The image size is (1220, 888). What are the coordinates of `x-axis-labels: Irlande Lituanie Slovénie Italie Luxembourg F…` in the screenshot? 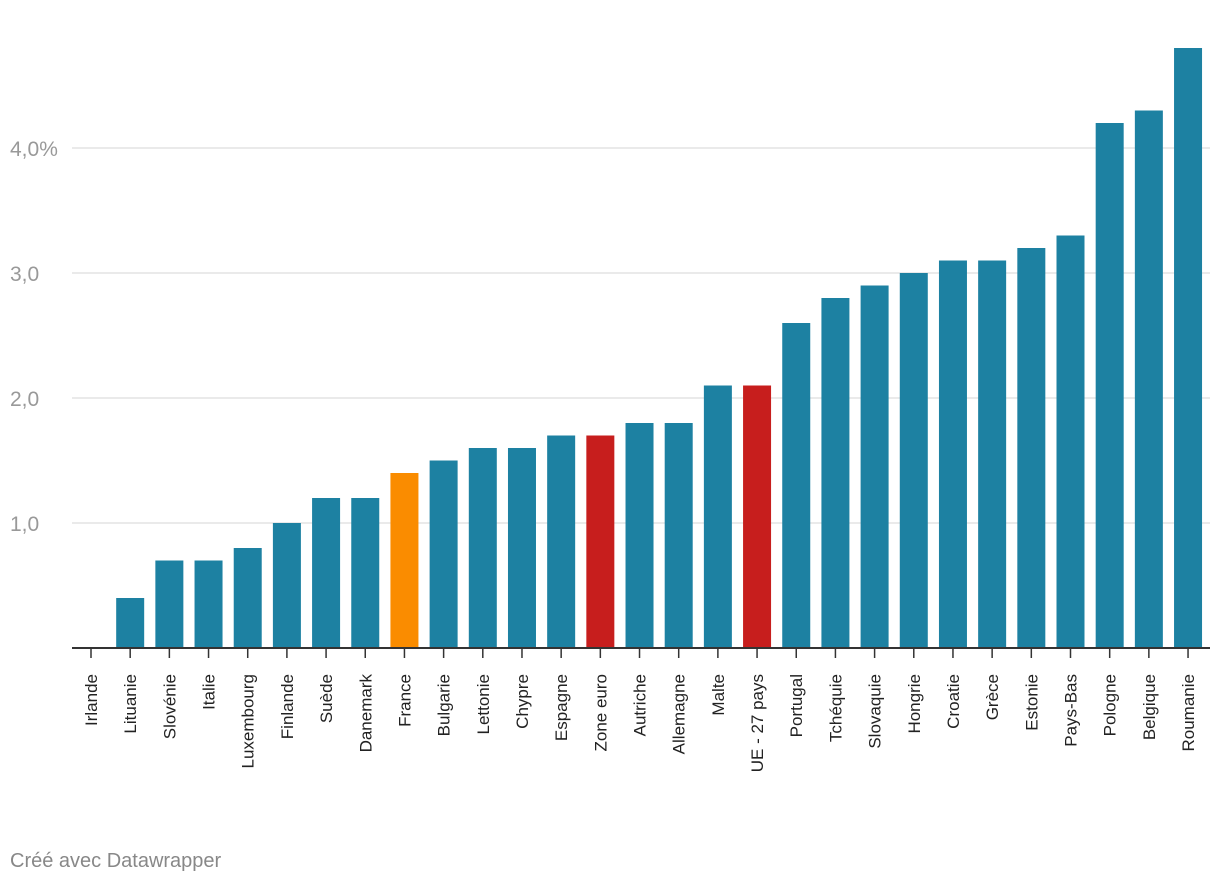 It's located at (640, 723).